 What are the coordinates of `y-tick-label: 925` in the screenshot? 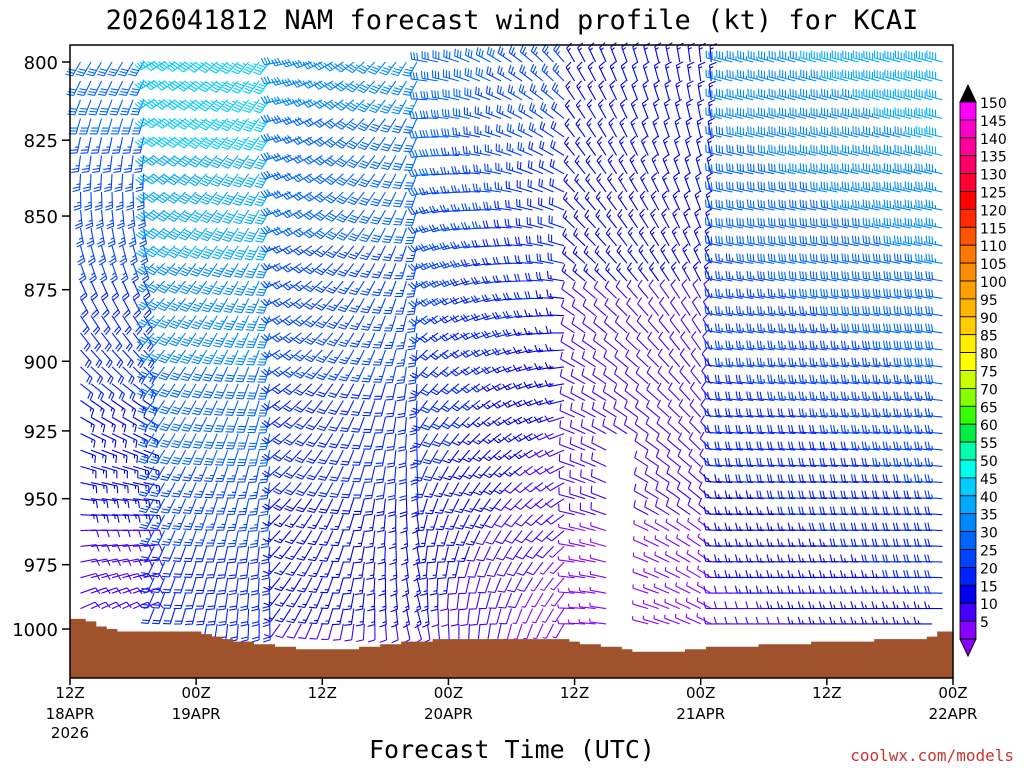 It's located at (41, 432).